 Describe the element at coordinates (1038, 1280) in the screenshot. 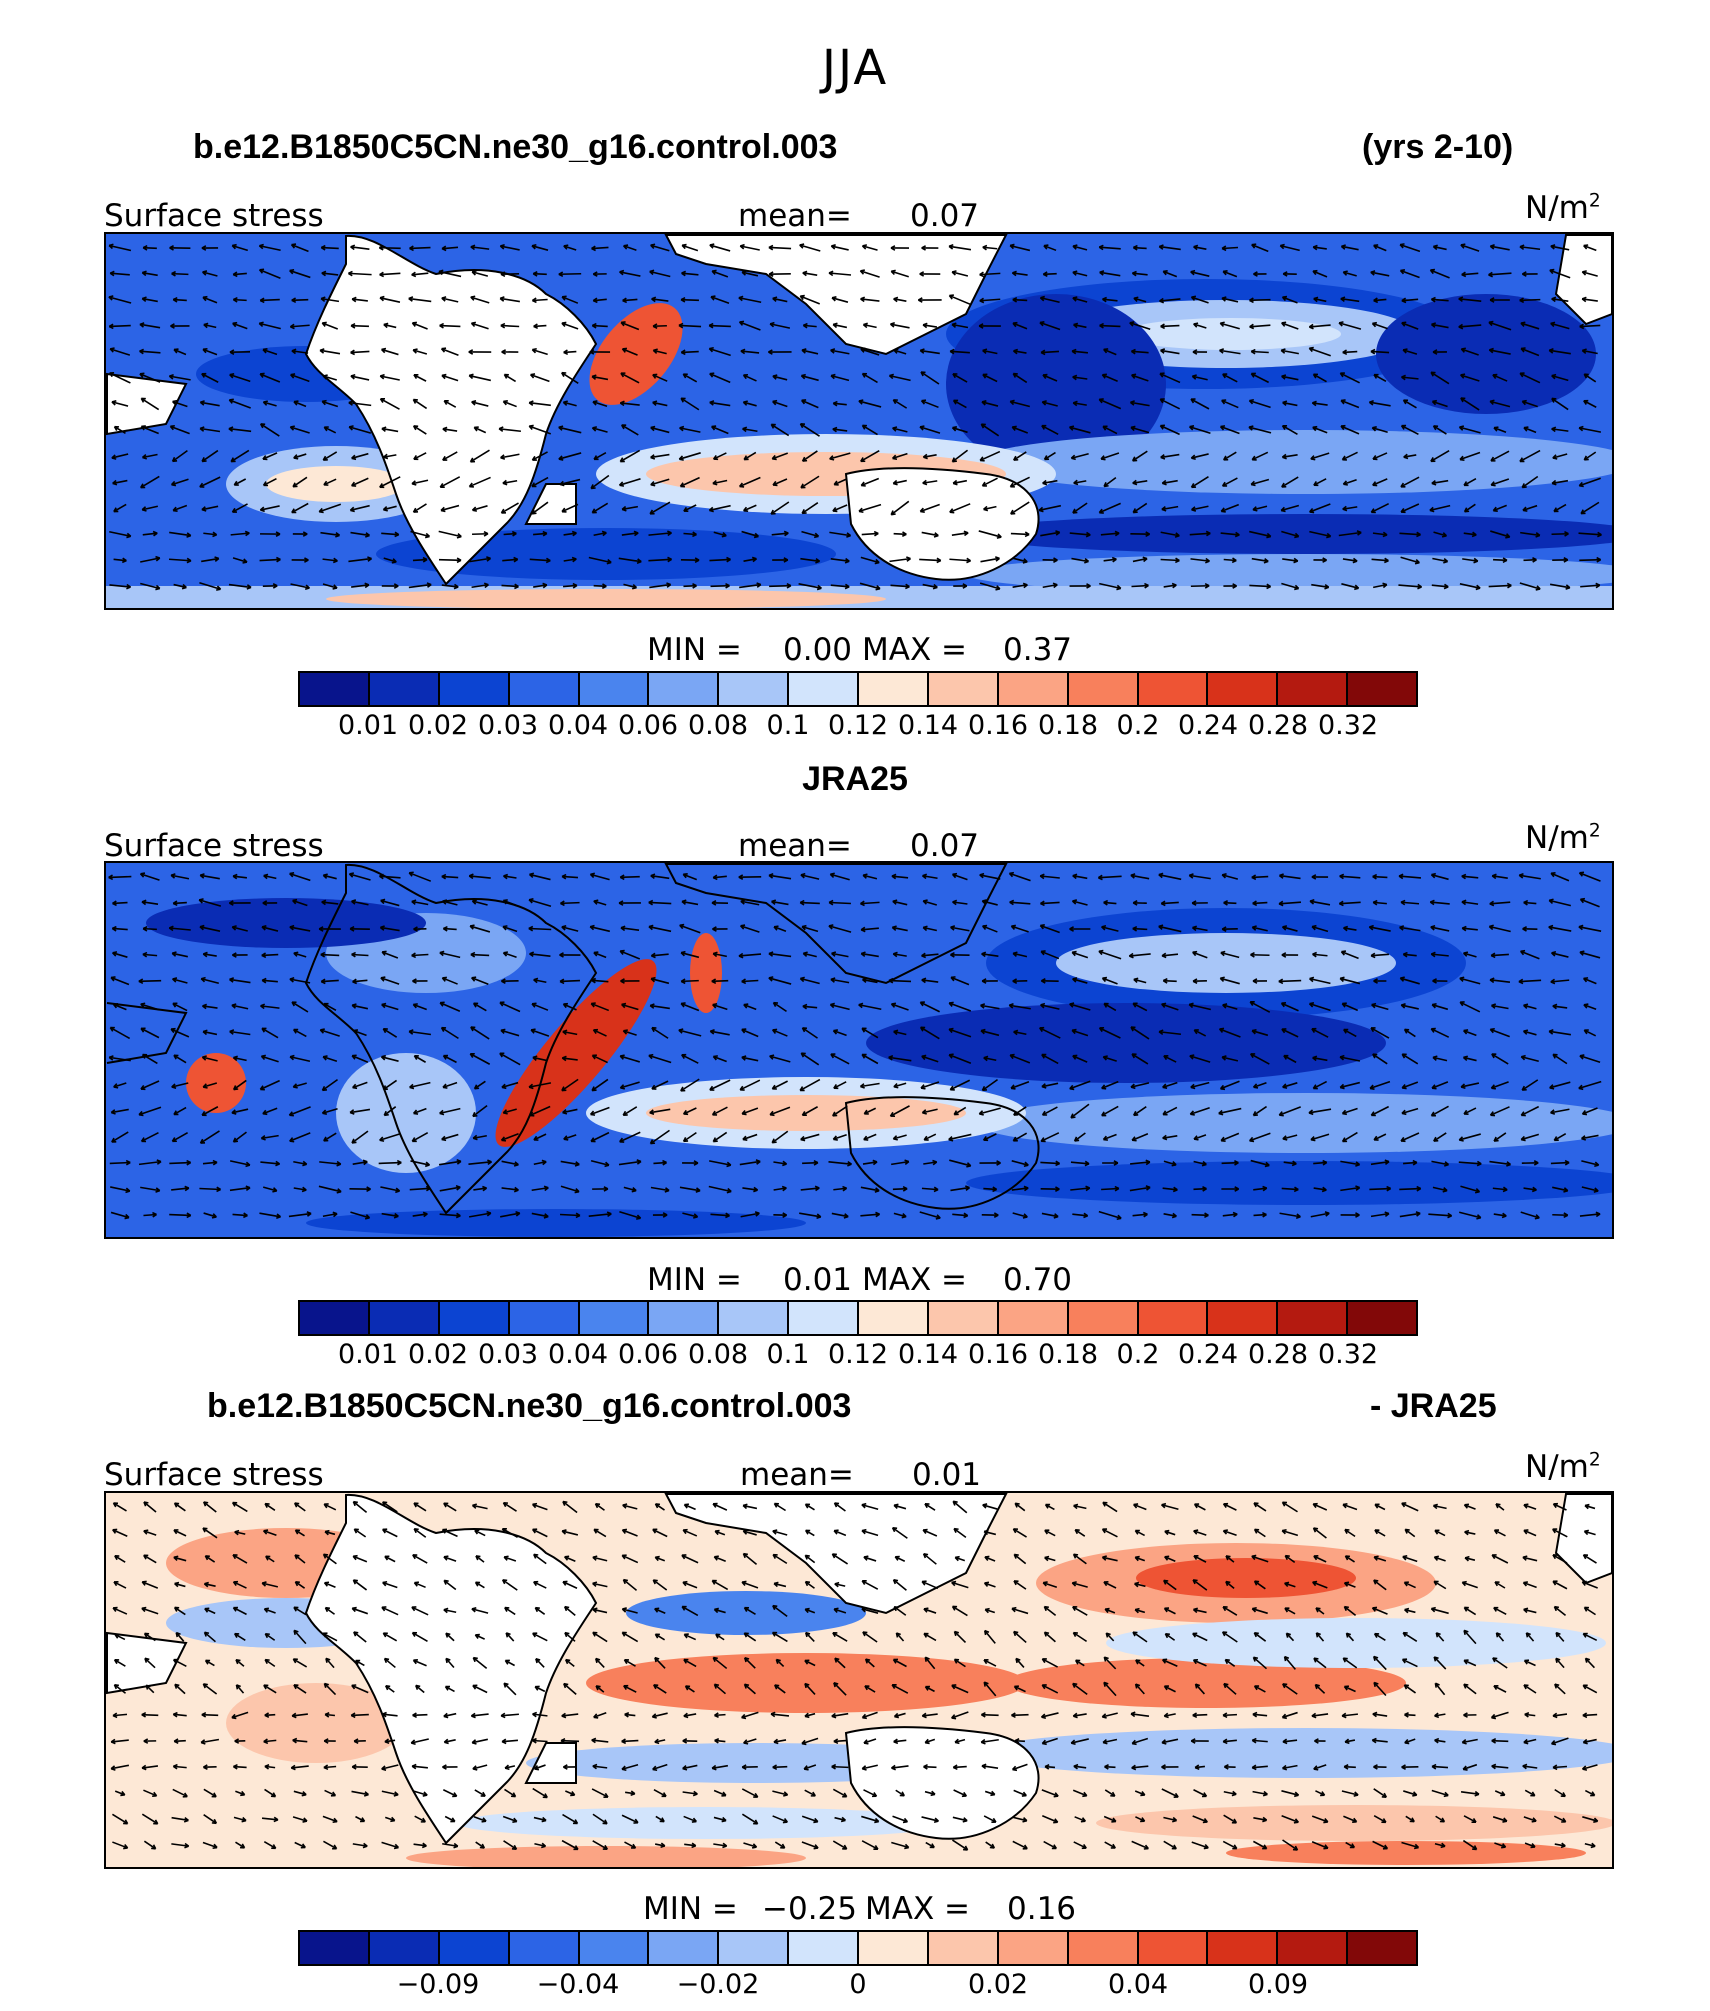

I see `panel2-max-value: 0.70` at that location.